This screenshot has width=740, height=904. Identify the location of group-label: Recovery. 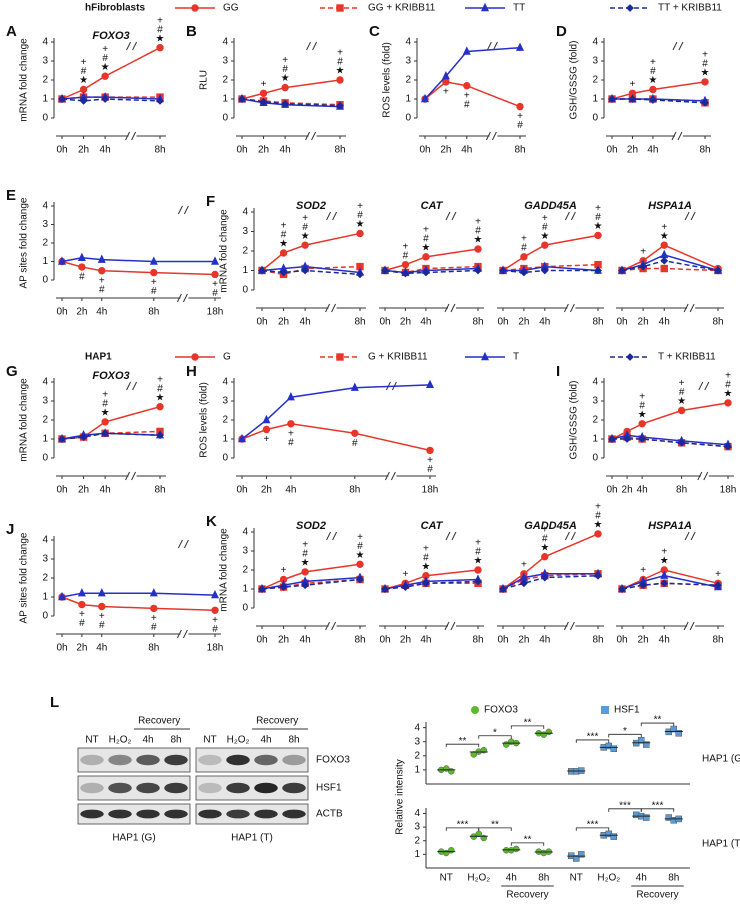
(527, 895).